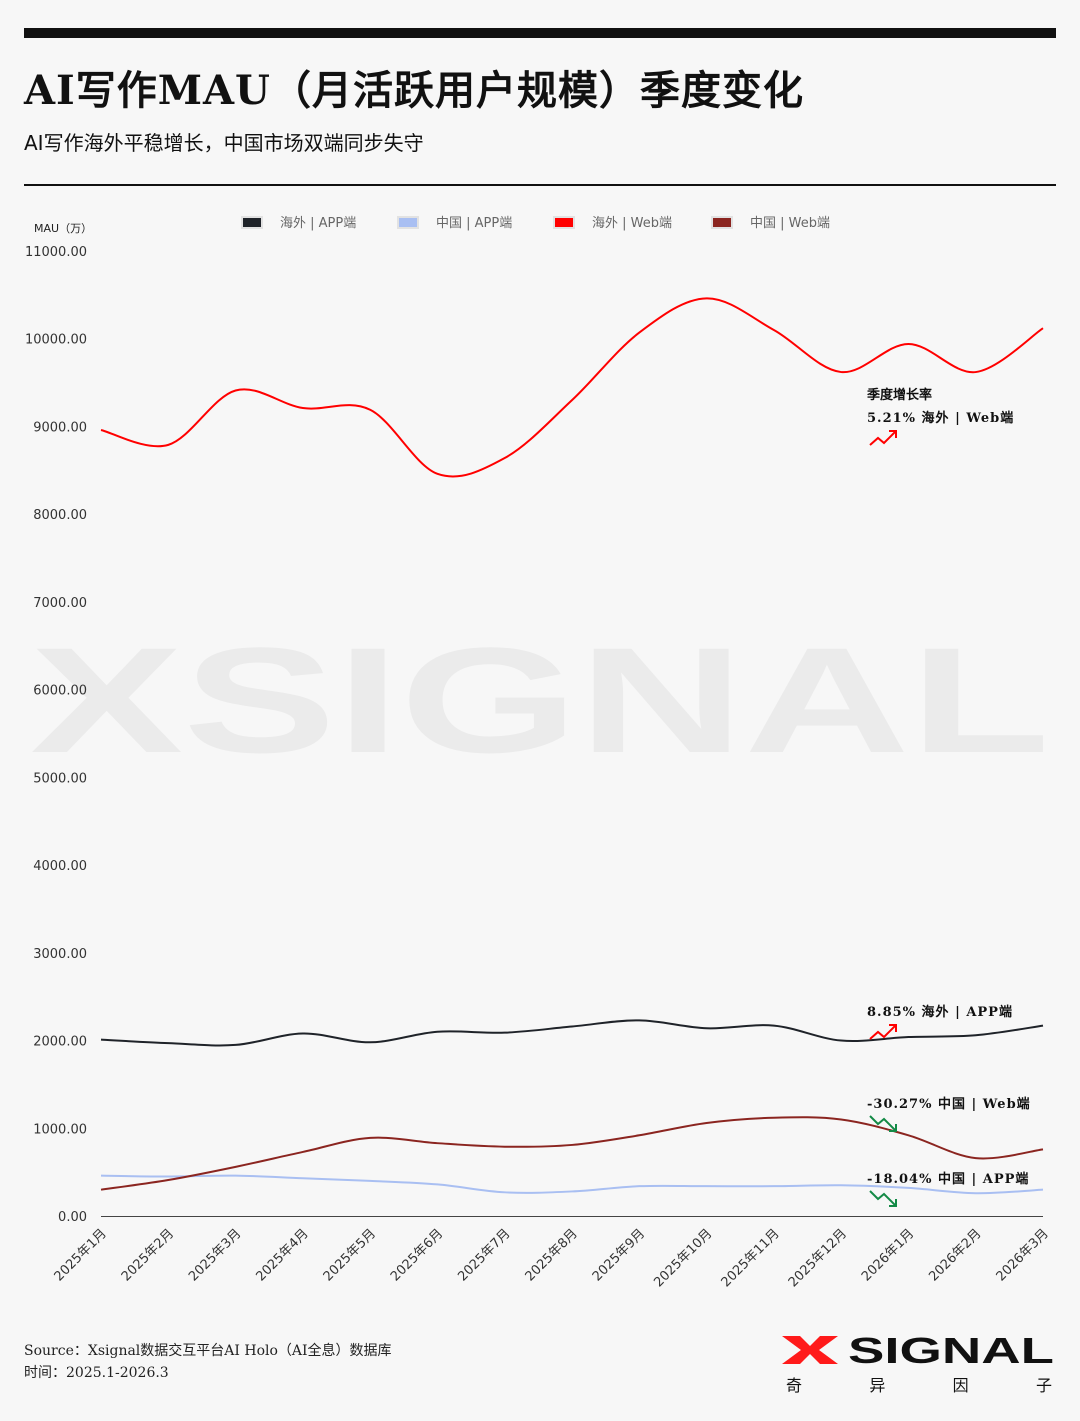 The width and height of the screenshot is (1080, 1421). I want to click on y-tick-label: 11000.00, so click(56, 252).